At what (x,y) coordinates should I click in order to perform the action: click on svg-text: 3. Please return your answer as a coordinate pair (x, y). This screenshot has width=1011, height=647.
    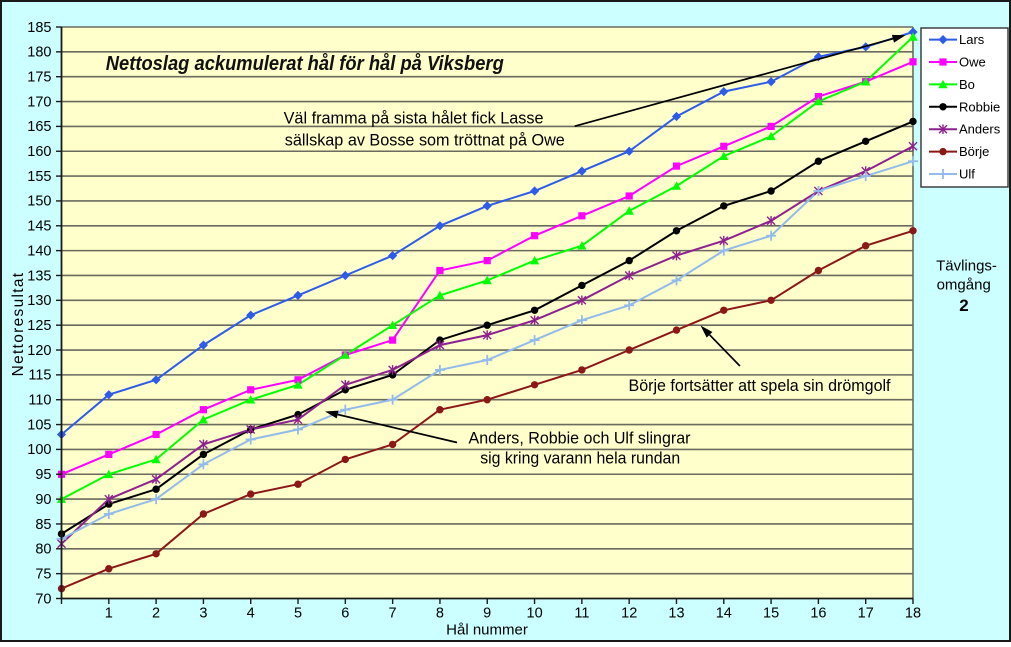
    Looking at the image, I should click on (203, 614).